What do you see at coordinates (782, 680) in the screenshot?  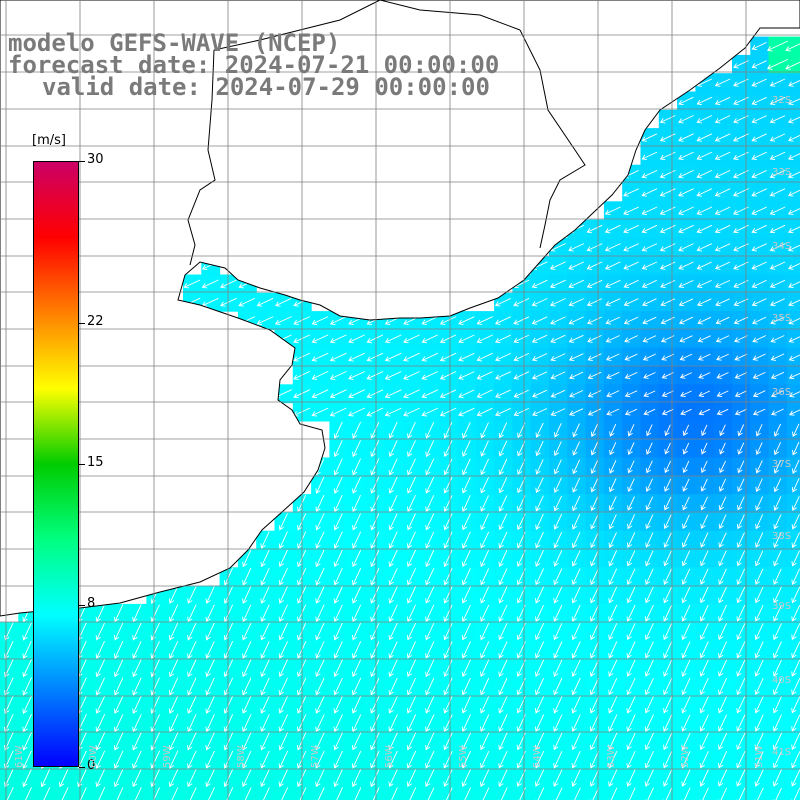 I see `latitude-label: 40S` at bounding box center [782, 680].